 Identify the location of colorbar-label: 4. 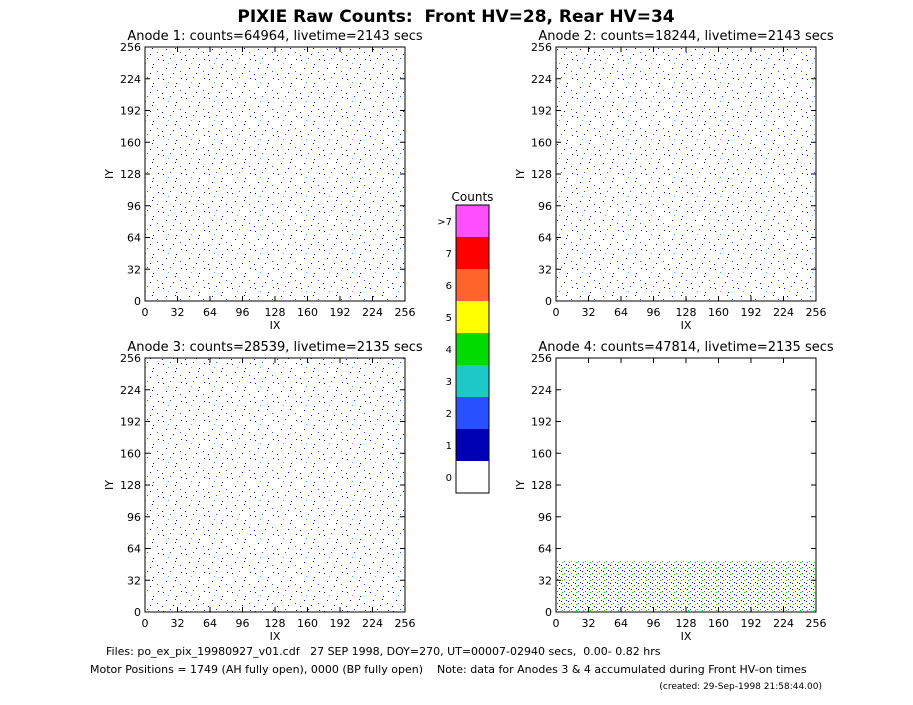
(449, 350).